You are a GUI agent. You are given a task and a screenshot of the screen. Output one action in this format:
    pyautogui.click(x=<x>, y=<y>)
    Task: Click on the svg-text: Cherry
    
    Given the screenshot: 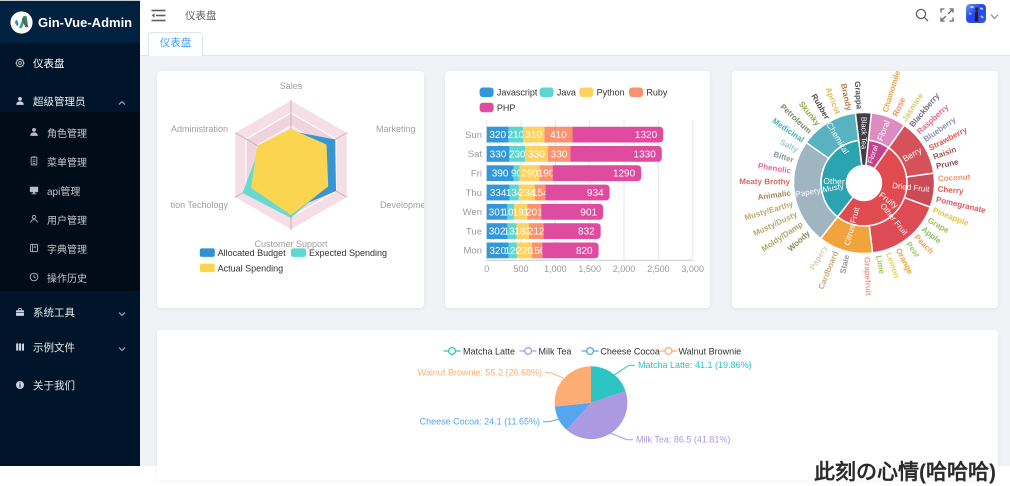 What is the action you would take?
    pyautogui.click(x=950, y=190)
    